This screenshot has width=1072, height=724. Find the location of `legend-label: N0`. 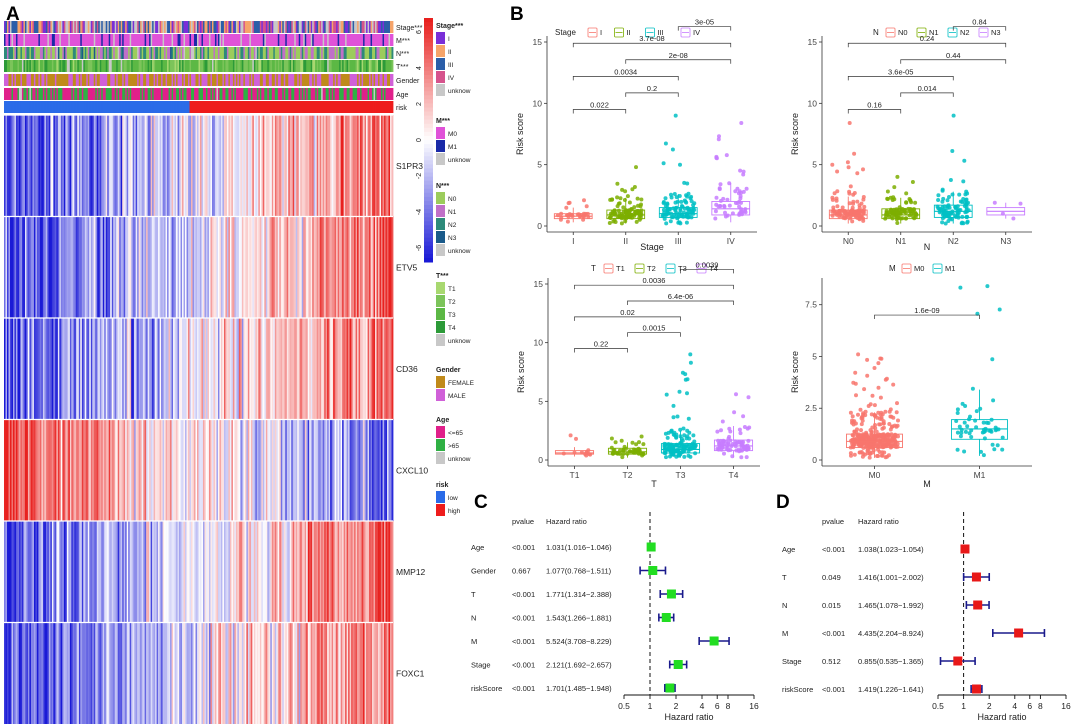

legend-label: N0 is located at coordinates (903, 32).